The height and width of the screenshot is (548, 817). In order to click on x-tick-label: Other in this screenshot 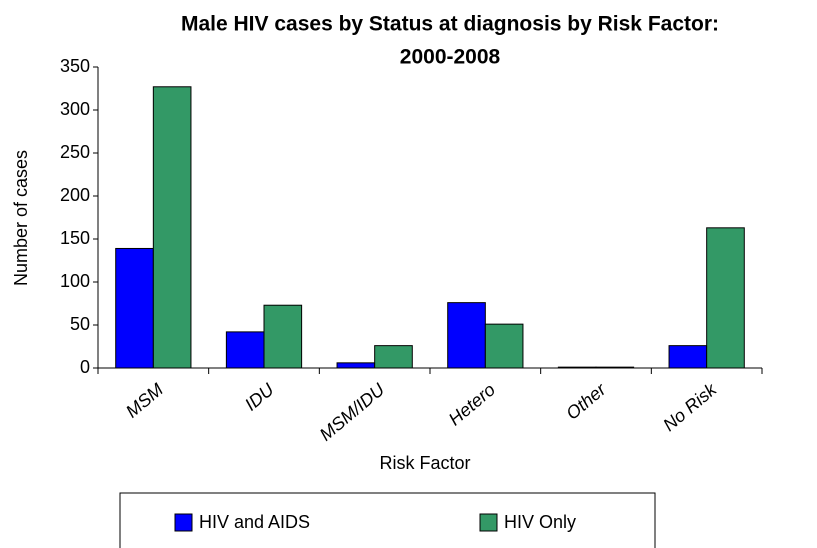, I will do `click(586, 401)`.